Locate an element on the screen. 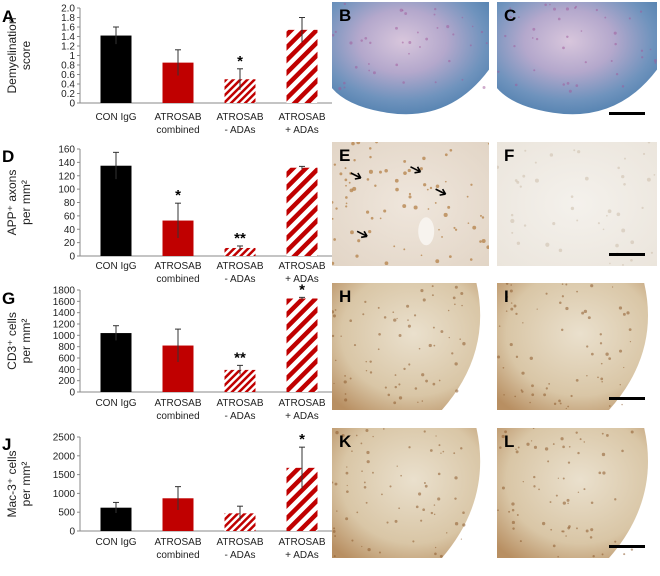 The height and width of the screenshot is (576, 660). micrograph-panel-label: L is located at coordinates (509, 441).